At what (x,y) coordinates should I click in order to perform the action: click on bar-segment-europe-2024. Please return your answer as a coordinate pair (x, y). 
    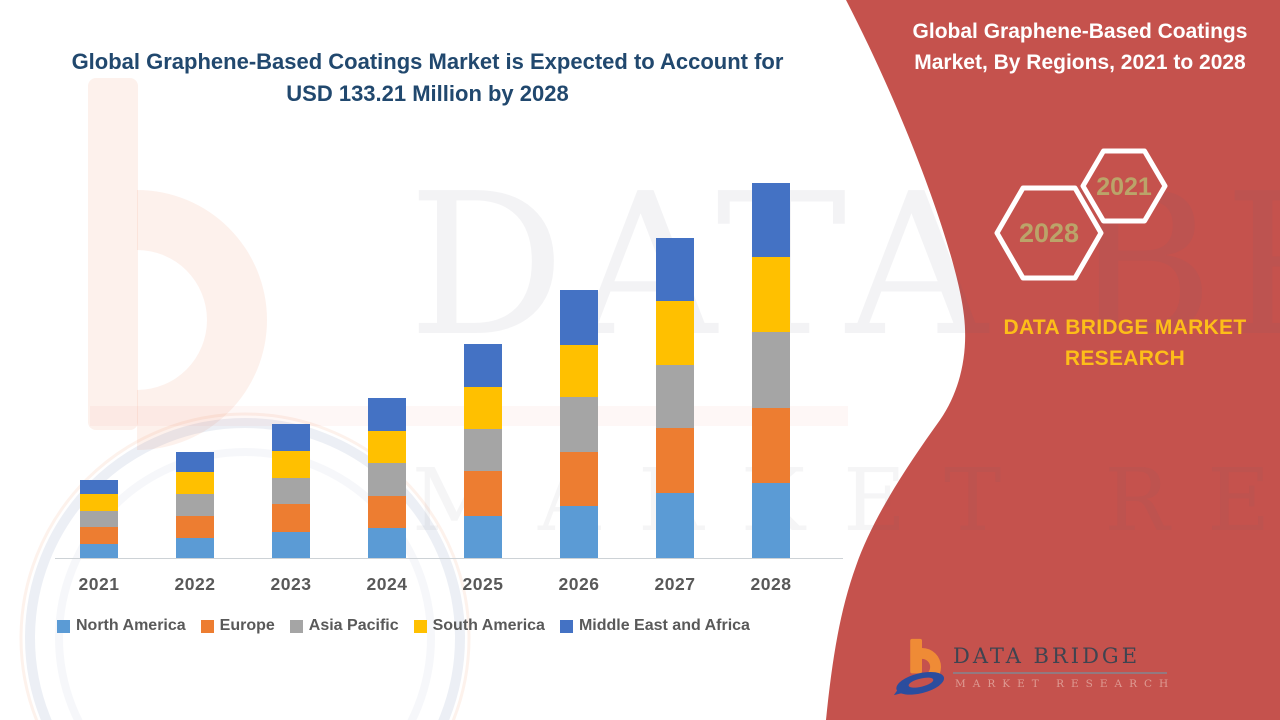
    Looking at the image, I should click on (387, 512).